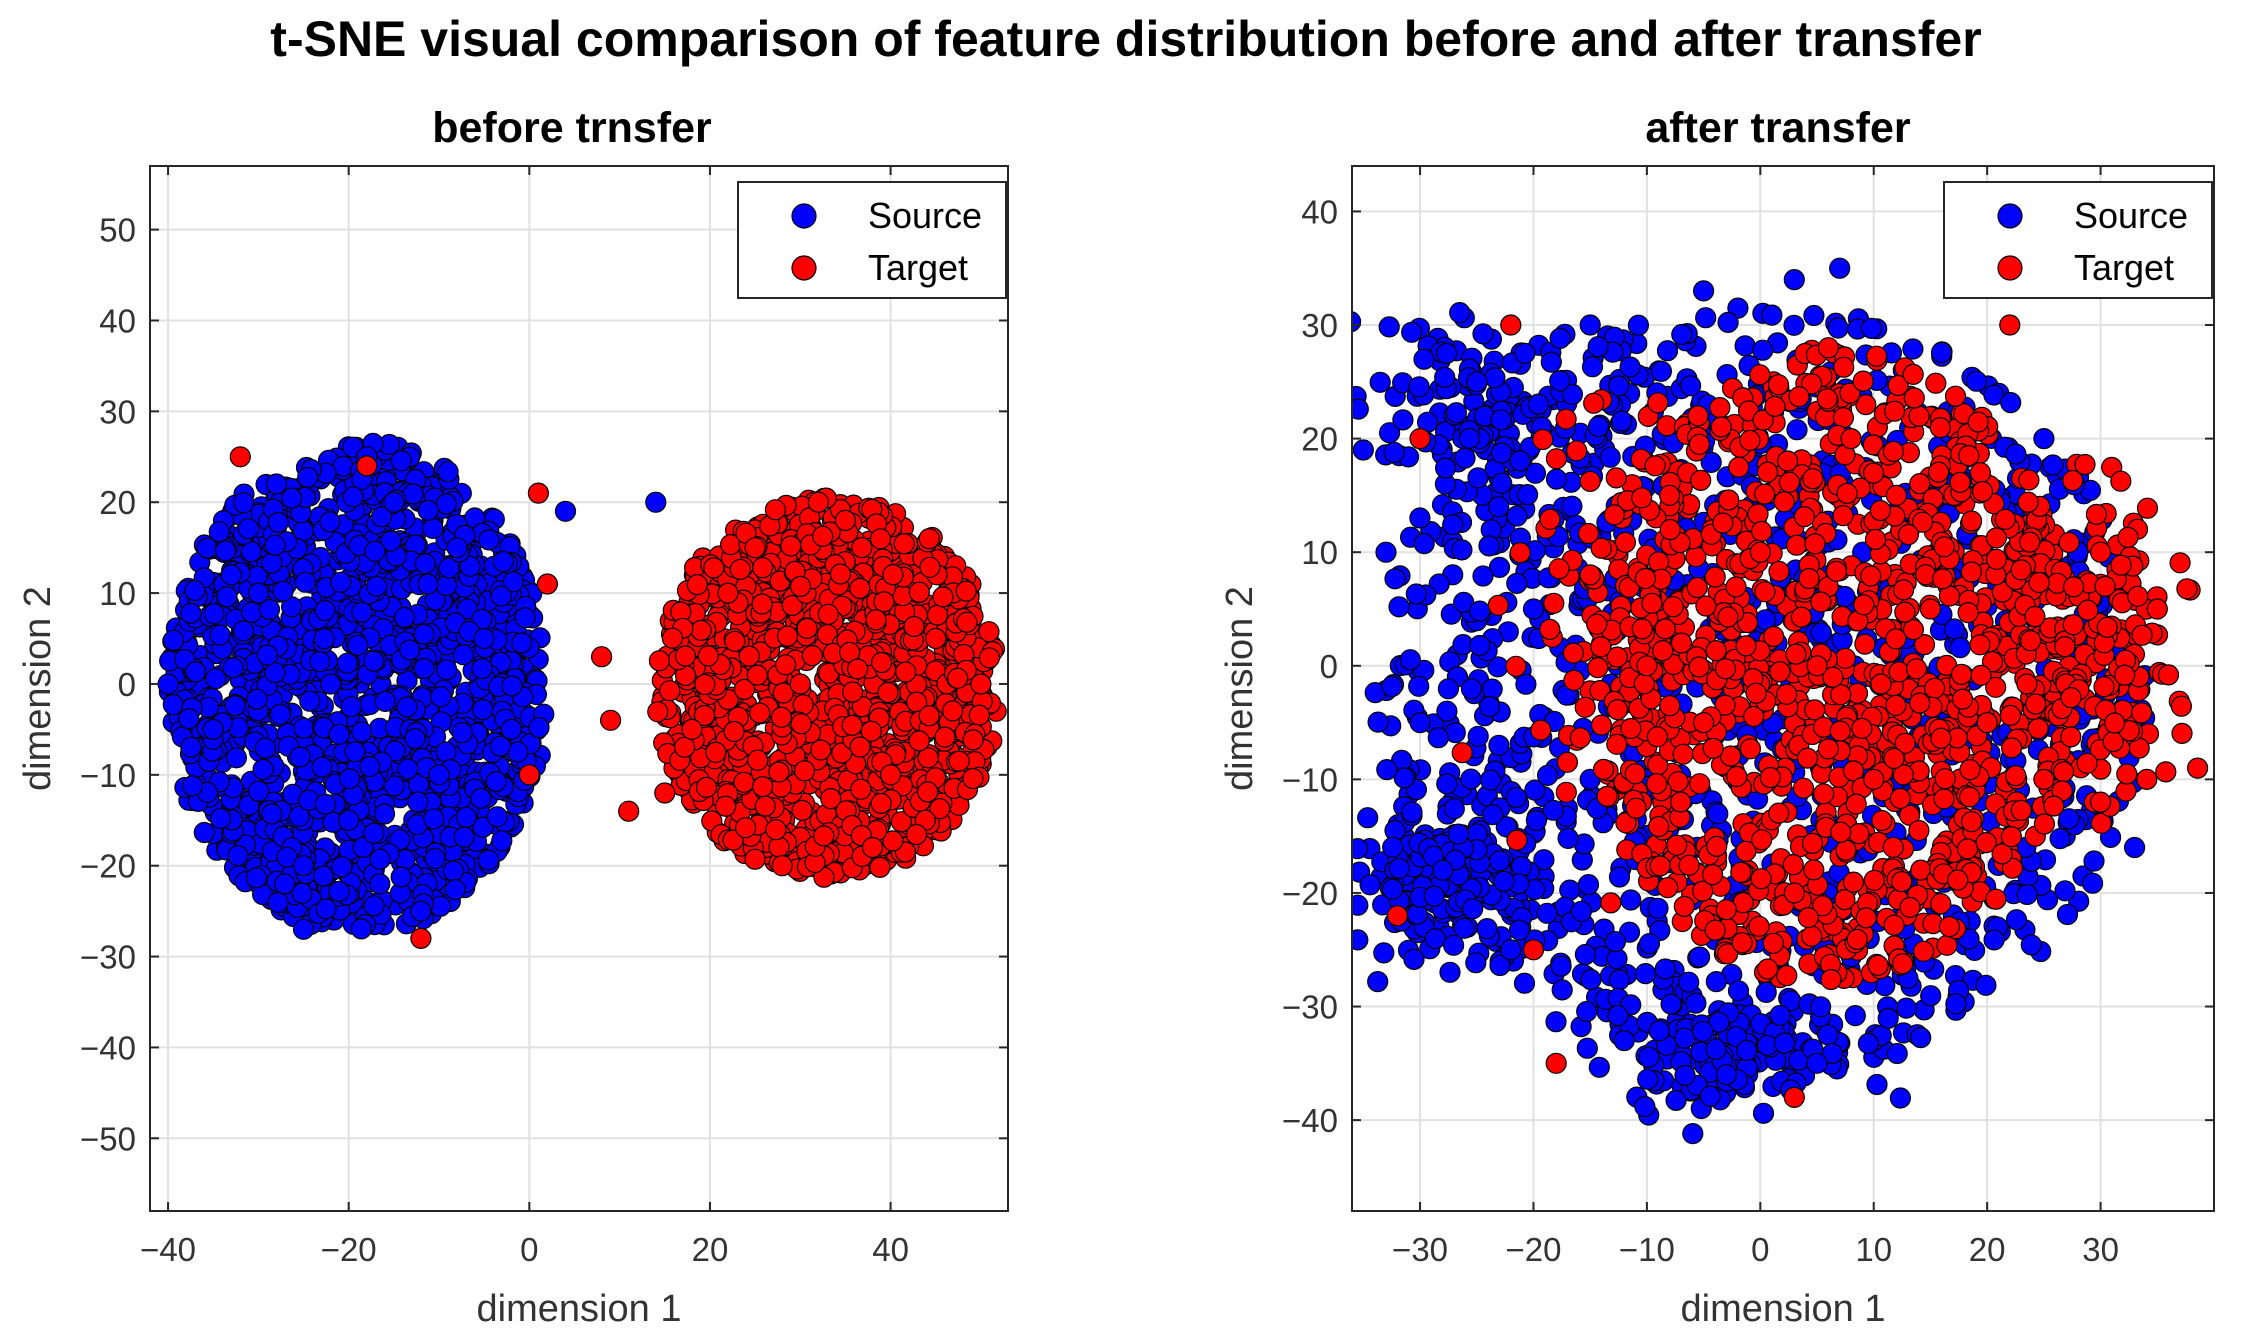  Describe the element at coordinates (890, 1249) in the screenshot. I see `x-tick-label: 40` at that location.